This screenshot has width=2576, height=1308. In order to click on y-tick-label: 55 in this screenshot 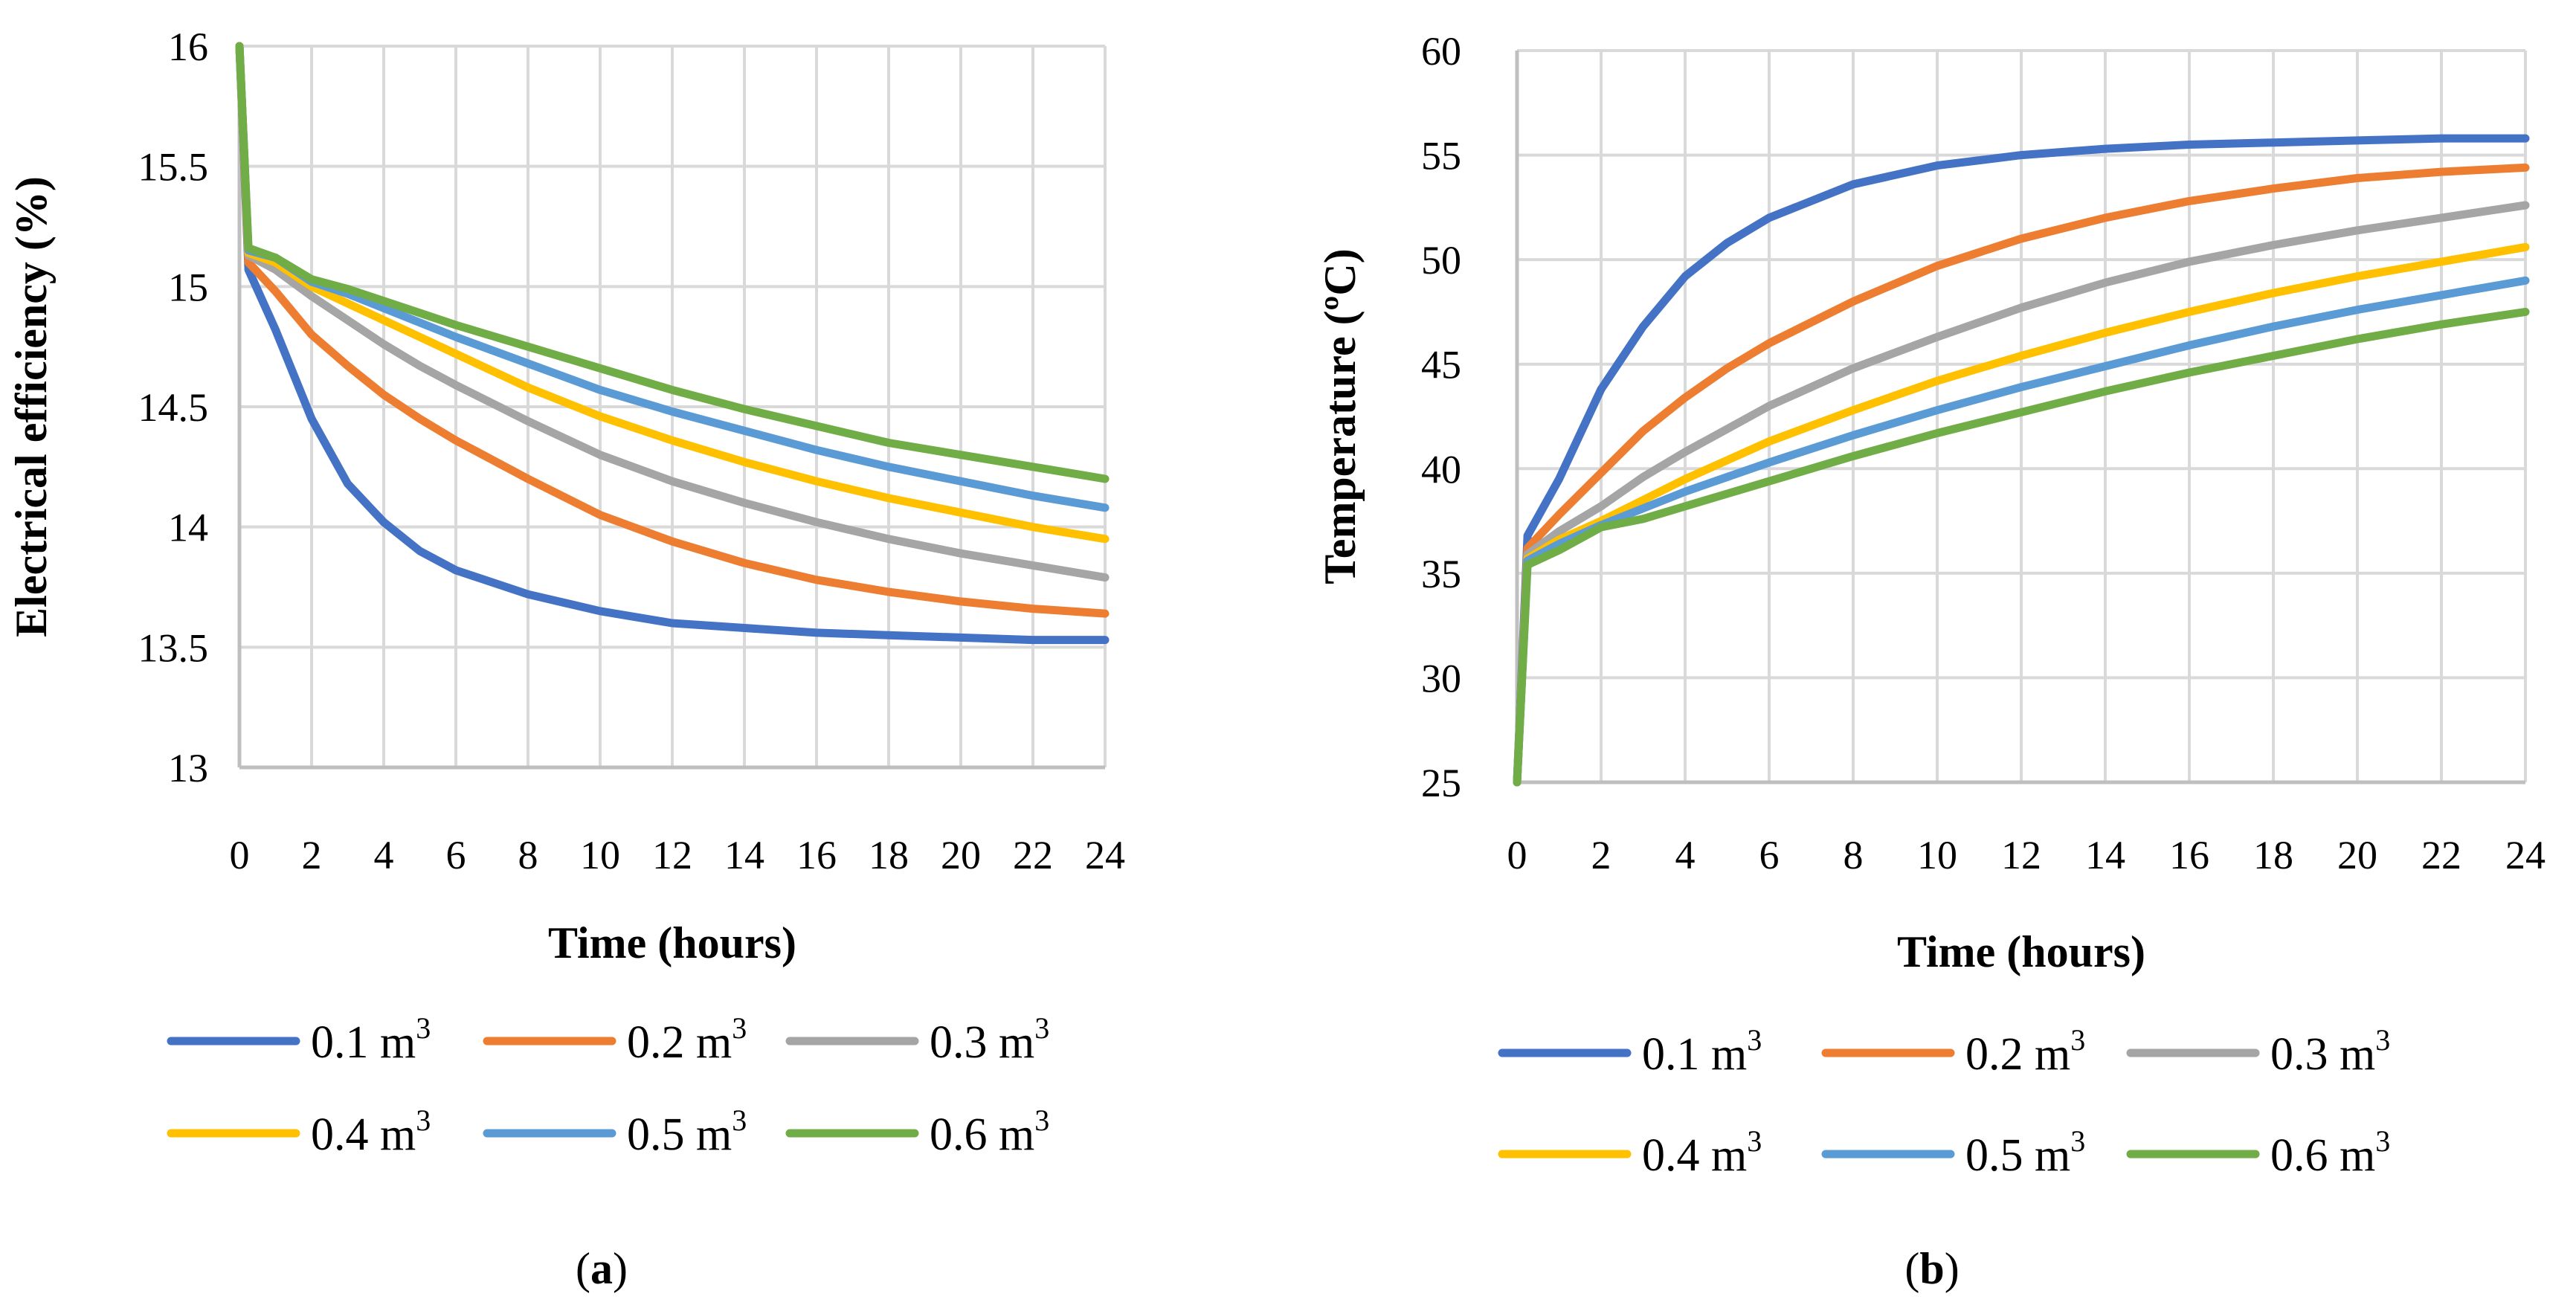, I will do `click(1441, 156)`.